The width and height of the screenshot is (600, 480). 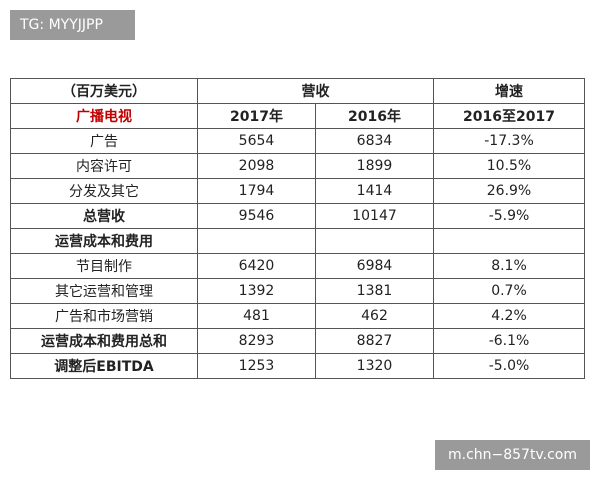 I want to click on table-cell: -5.9%, so click(x=509, y=216).